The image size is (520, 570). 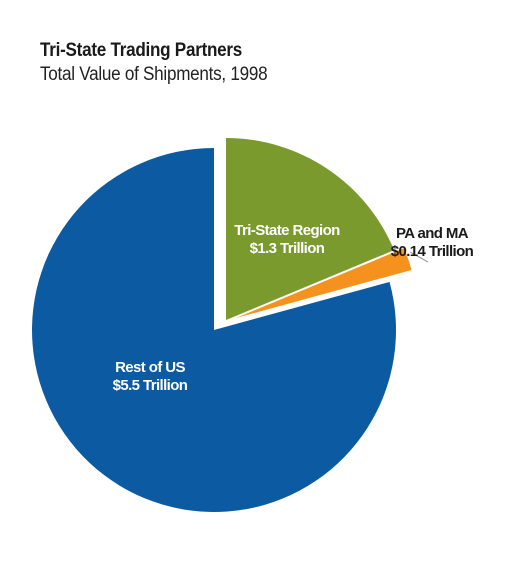 What do you see at coordinates (432, 233) in the screenshot?
I see `slice-label-pa-and-ma: PA and MA` at bounding box center [432, 233].